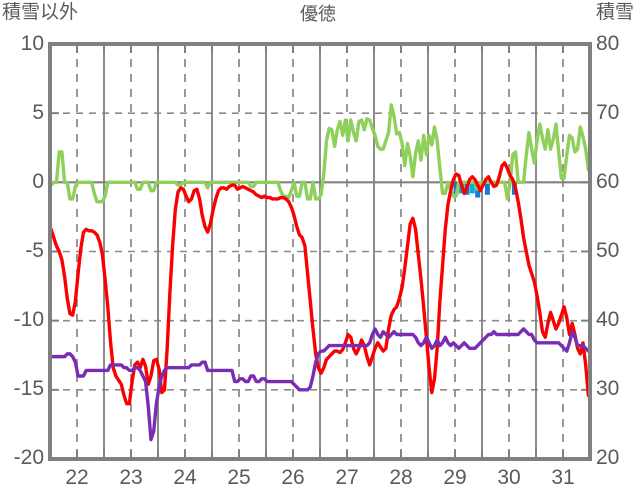 Image resolution: width=636 pixels, height=501 pixels. What do you see at coordinates (347, 477) in the screenshot?
I see `x-tick-27: 27` at bounding box center [347, 477].